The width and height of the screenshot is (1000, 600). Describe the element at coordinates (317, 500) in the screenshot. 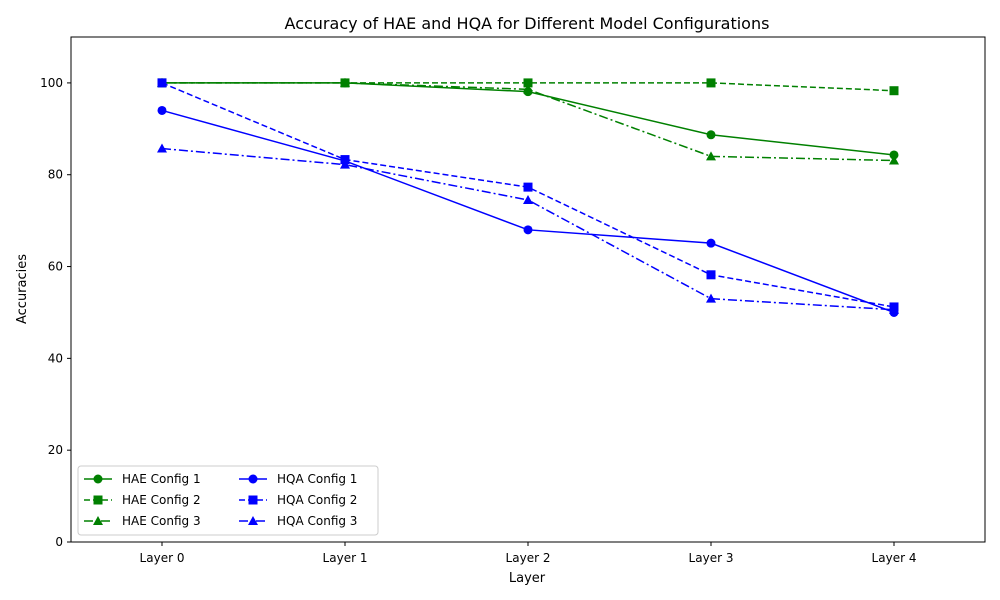

I see `legend-label: HQA Config 2` at that location.